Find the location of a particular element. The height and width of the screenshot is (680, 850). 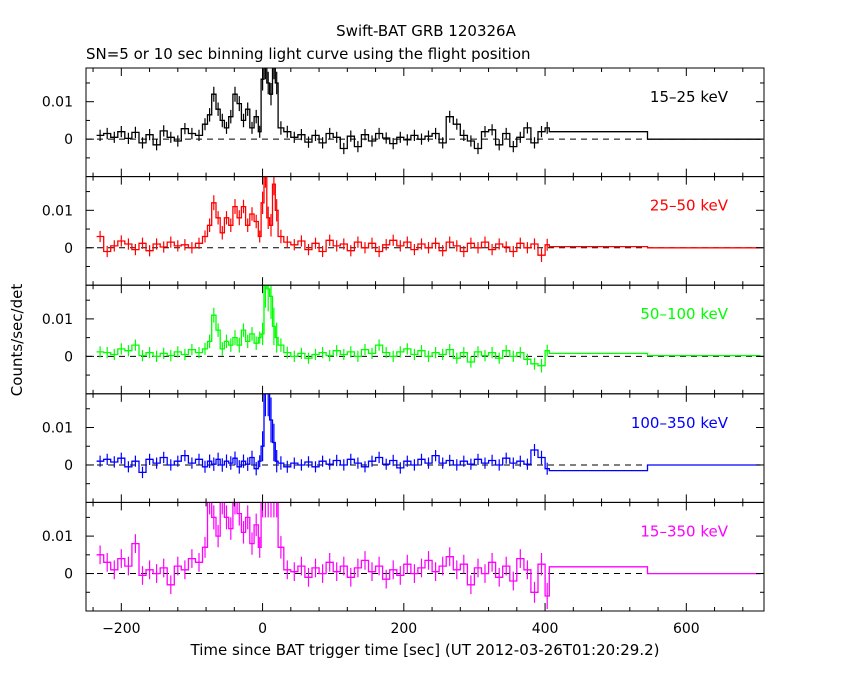

panel-4: 0 0.01 100–350 keV is located at coordinates (403, 448).